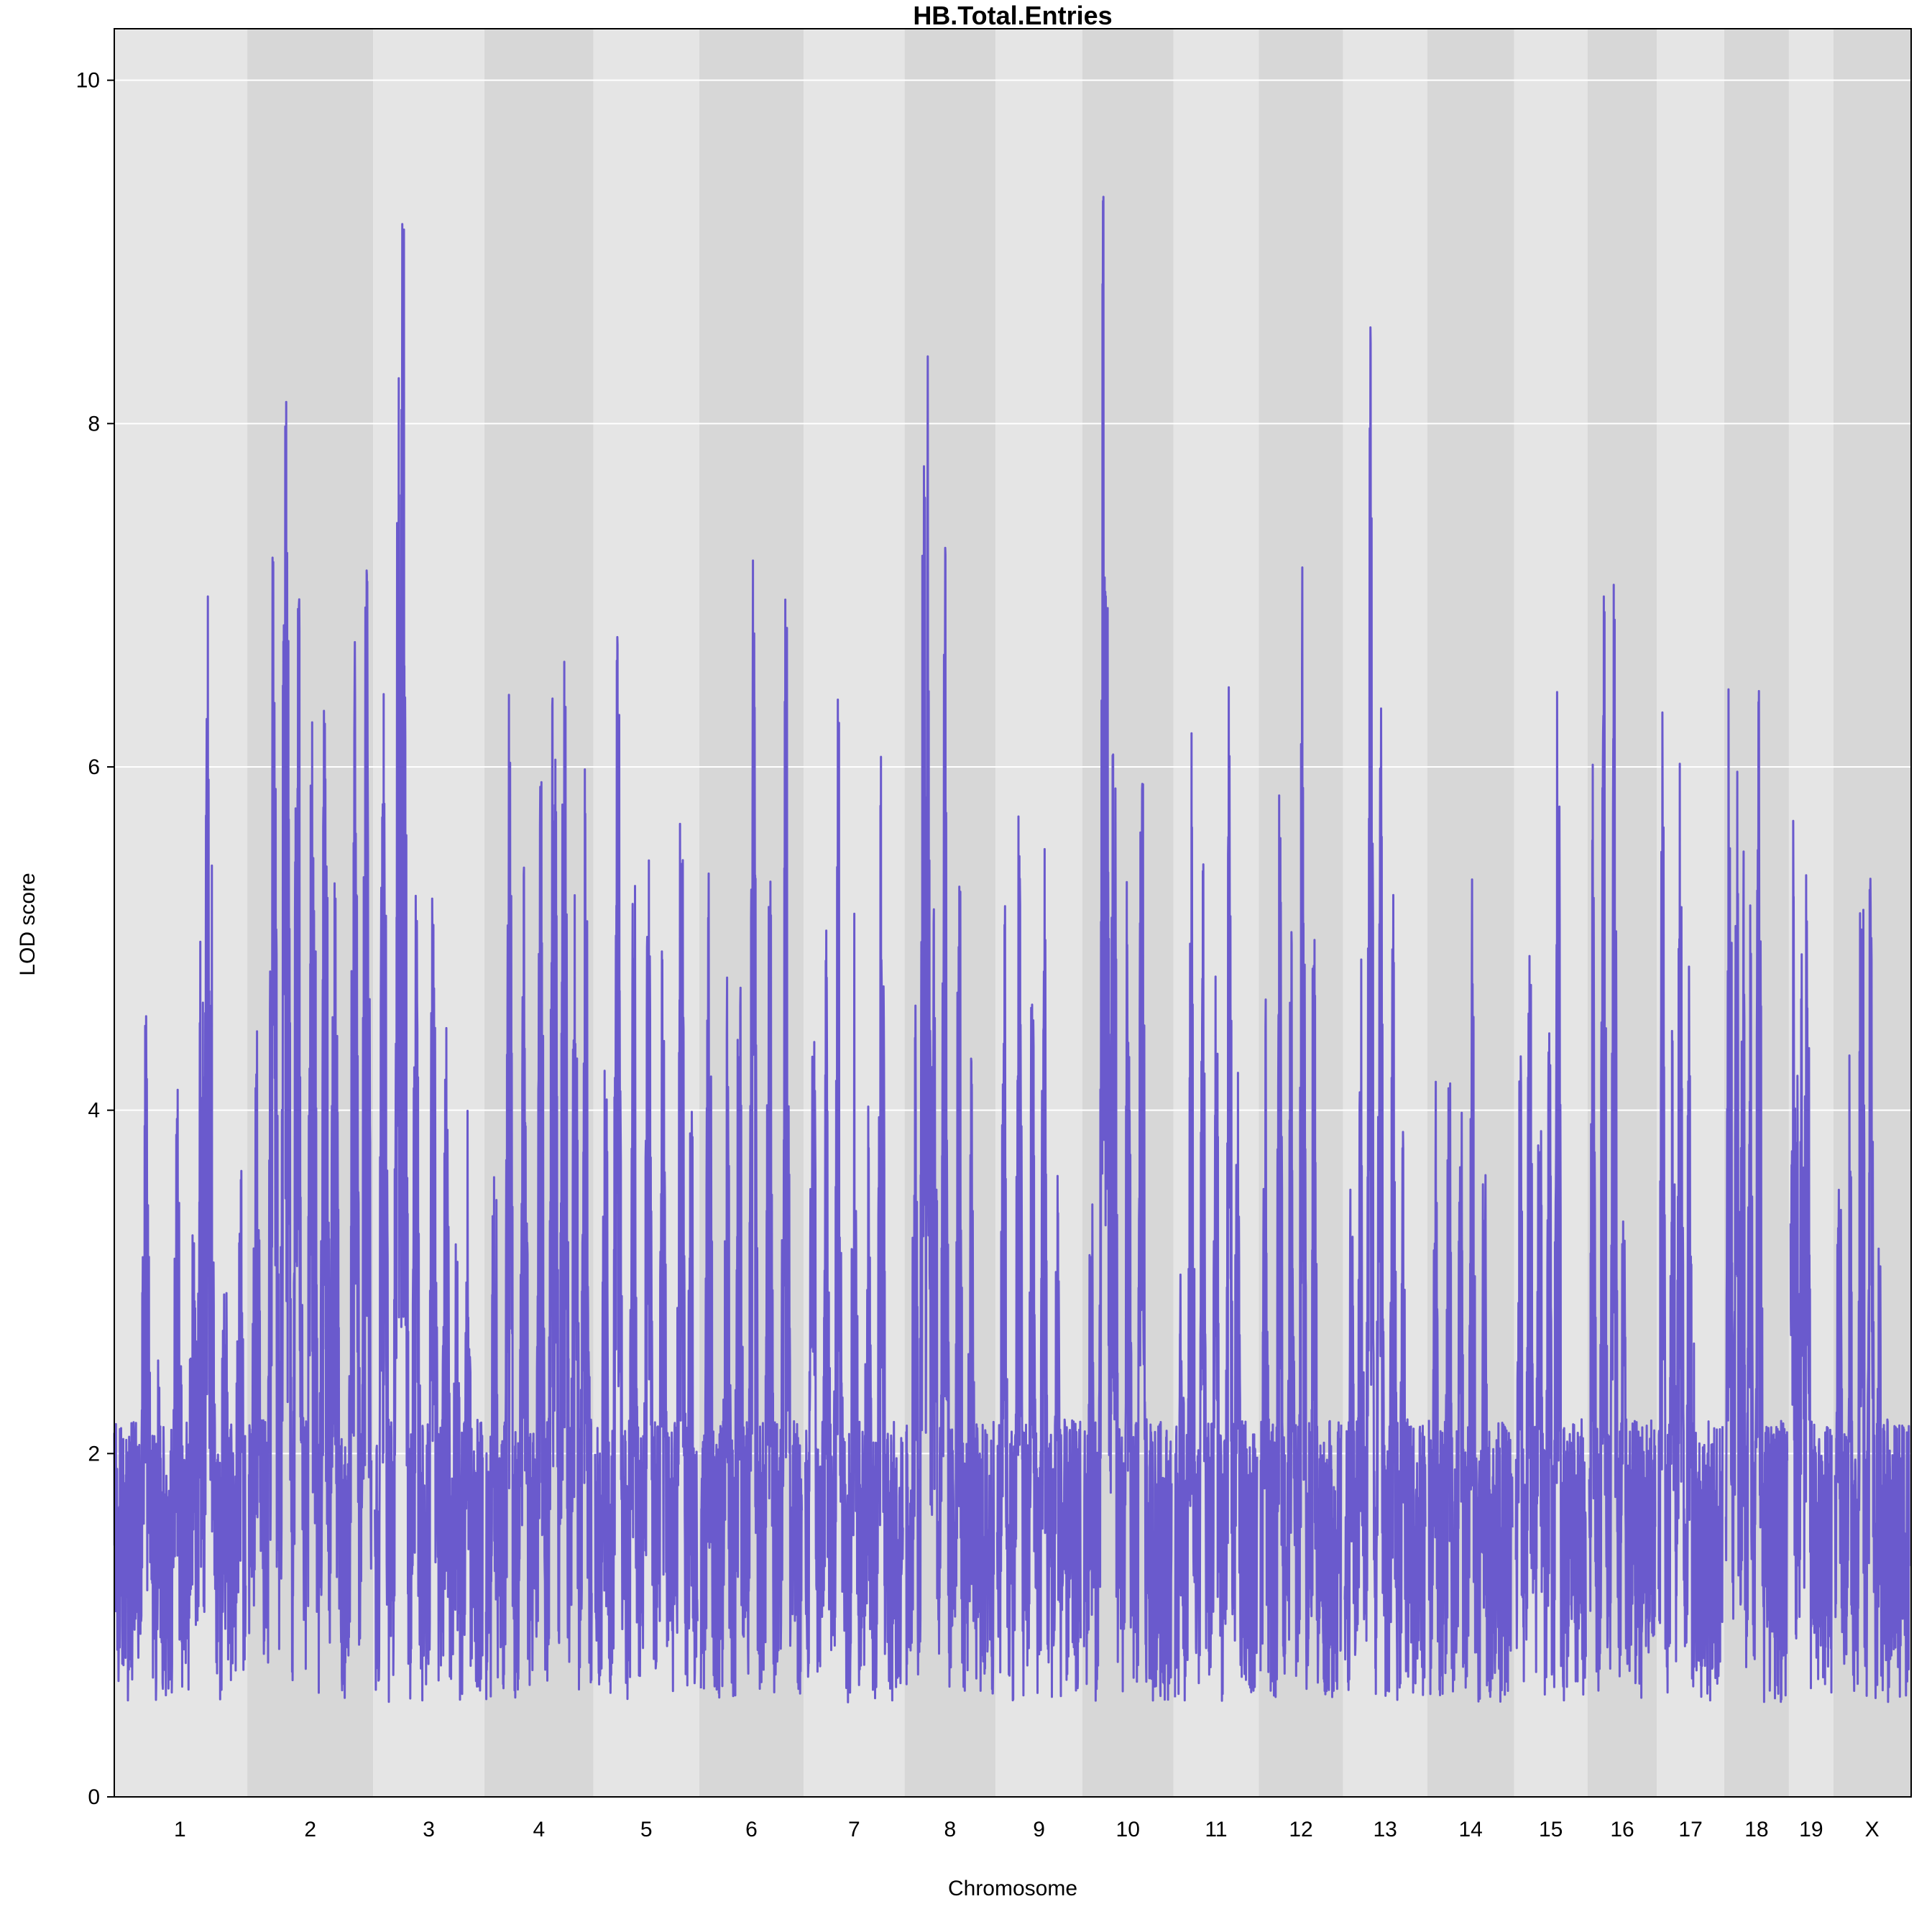 Image resolution: width=1932 pixels, height=1932 pixels. I want to click on x-tick-label-chr-3: 3, so click(429, 1829).